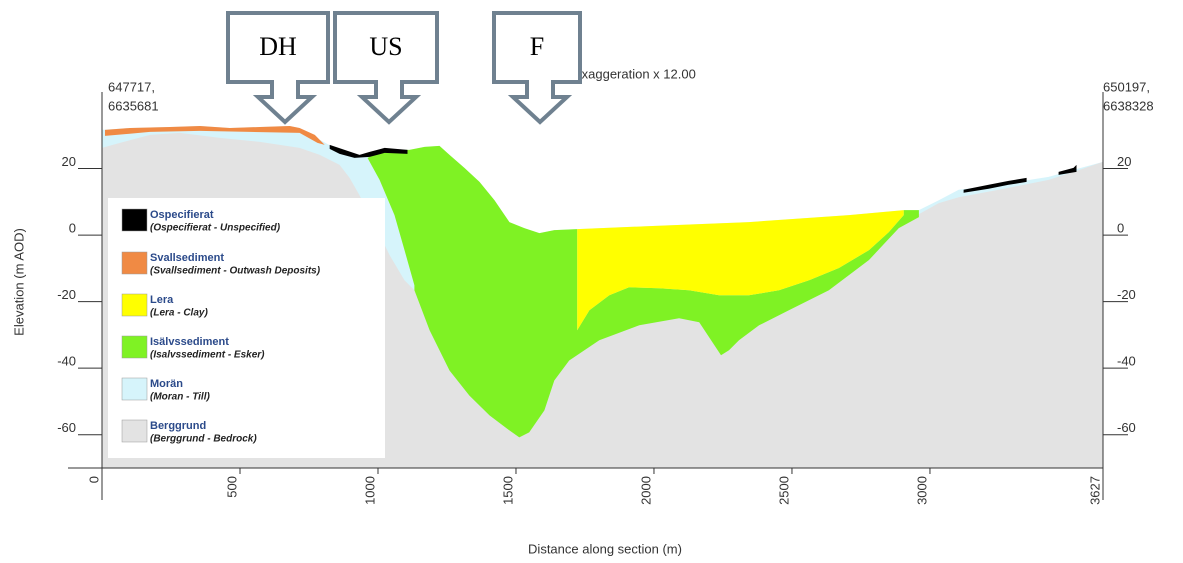  What do you see at coordinates (1120, 228) in the screenshot?
I see `y2-tick-label: 0` at bounding box center [1120, 228].